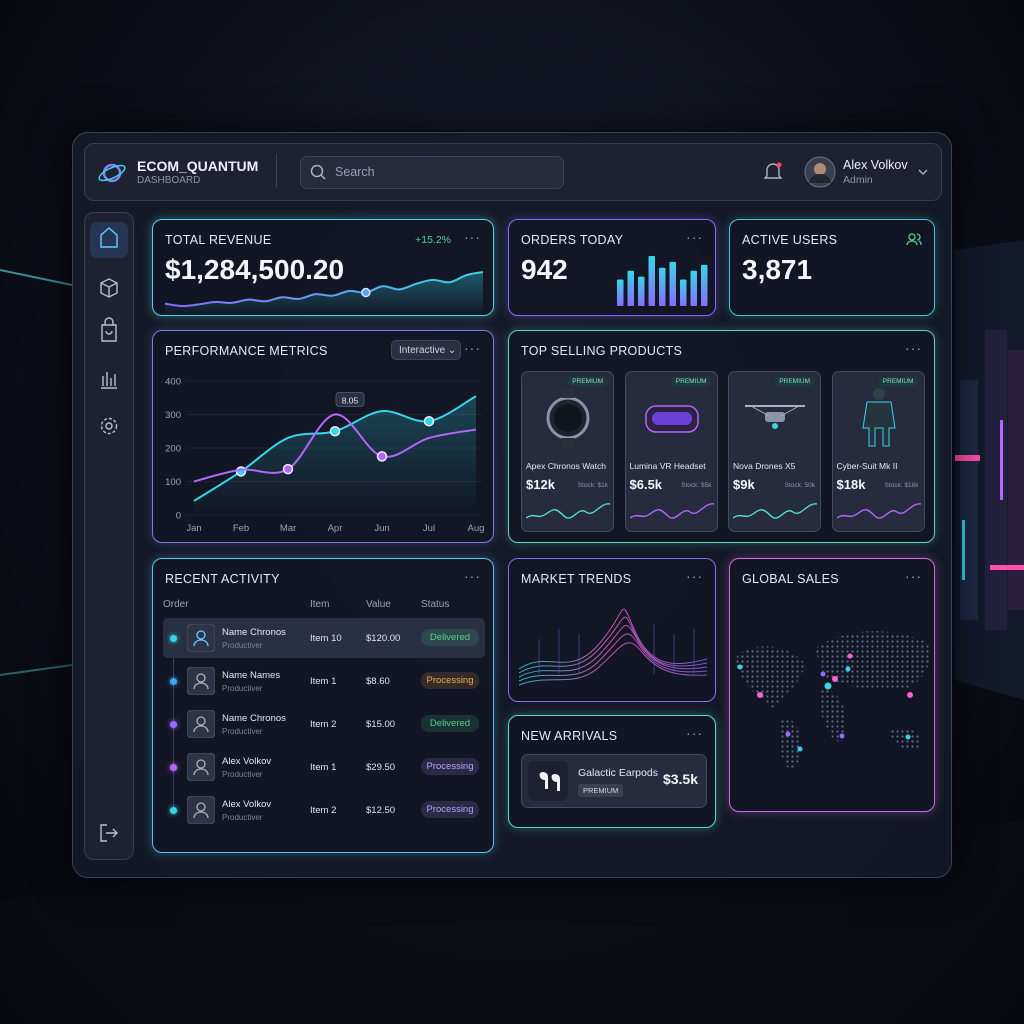 This screenshot has width=1024, height=1024. Describe the element at coordinates (744, 484) in the screenshot. I see `product-price: $9k` at that location.